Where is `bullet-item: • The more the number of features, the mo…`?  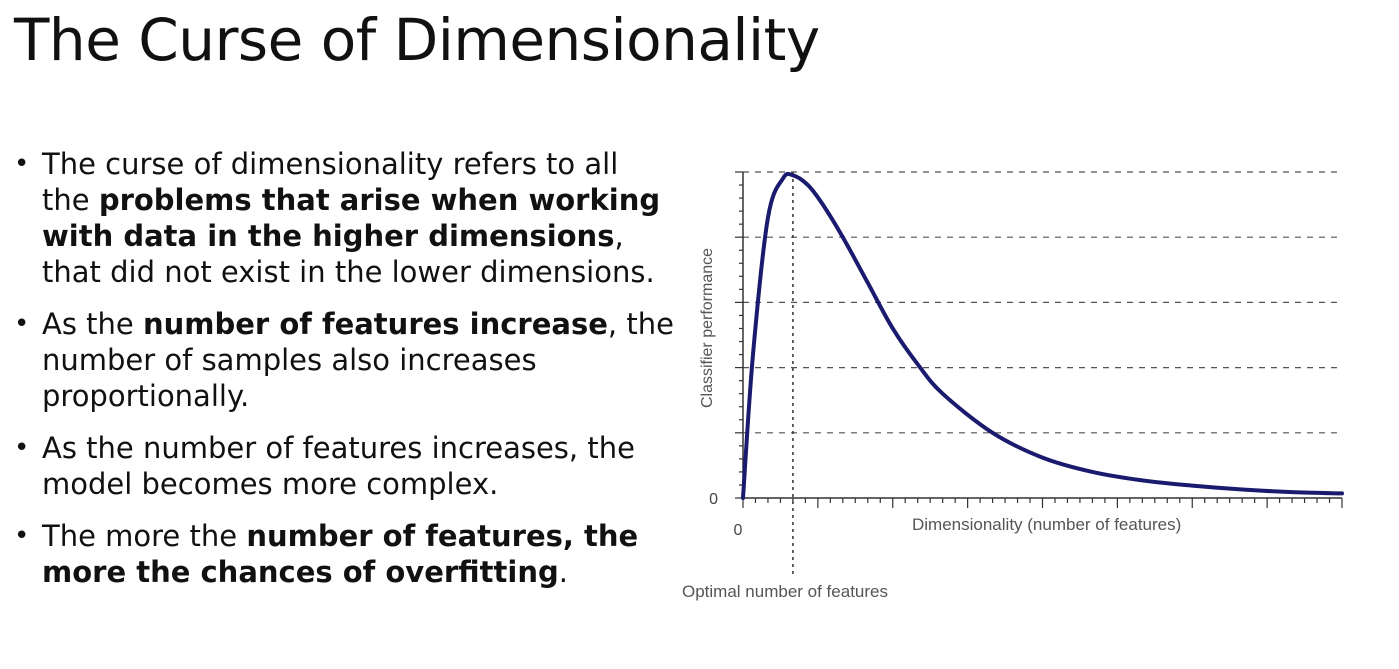 bullet-item: • The more the number of features, the mo… is located at coordinates (344, 554).